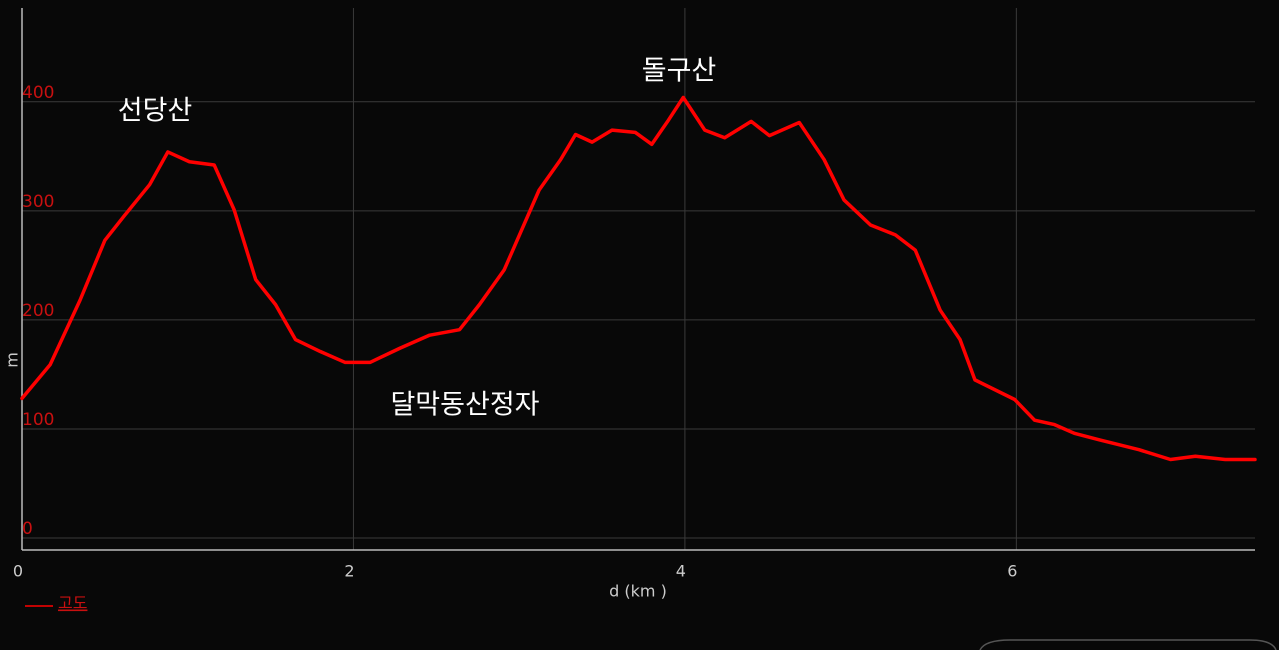 Image resolution: width=1279 pixels, height=650 pixels. I want to click on y-axis-label: m, so click(12, 360).